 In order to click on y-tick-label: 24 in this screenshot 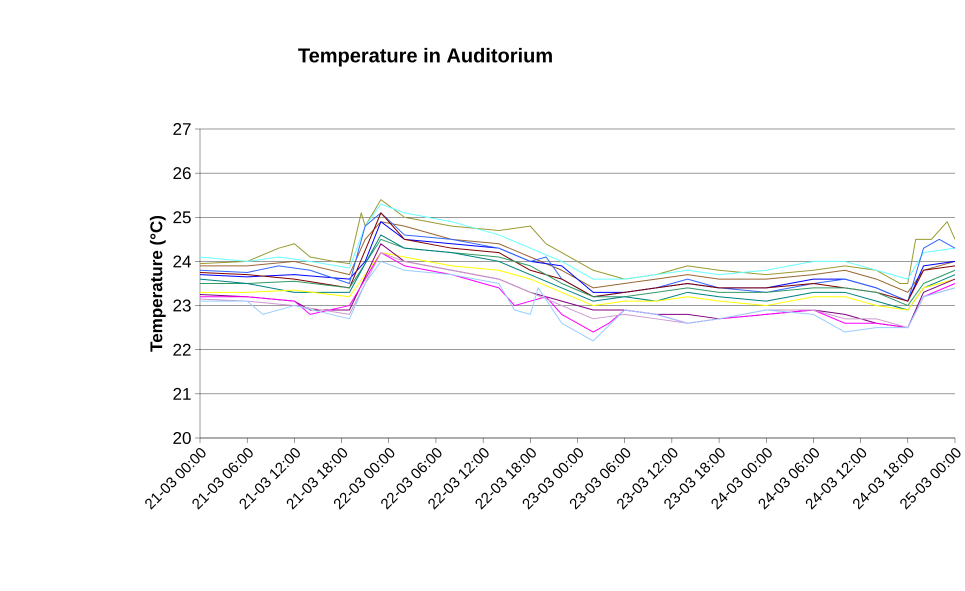, I will do `click(182, 261)`.